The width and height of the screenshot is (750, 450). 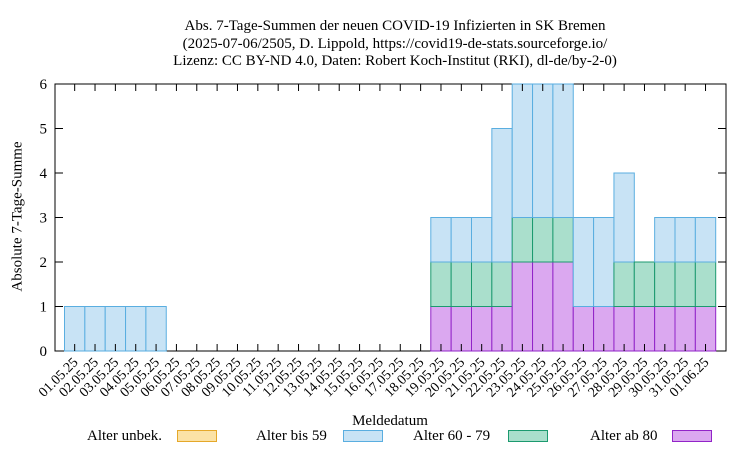 I want to click on y-tick-label: 2, so click(x=44, y=263).